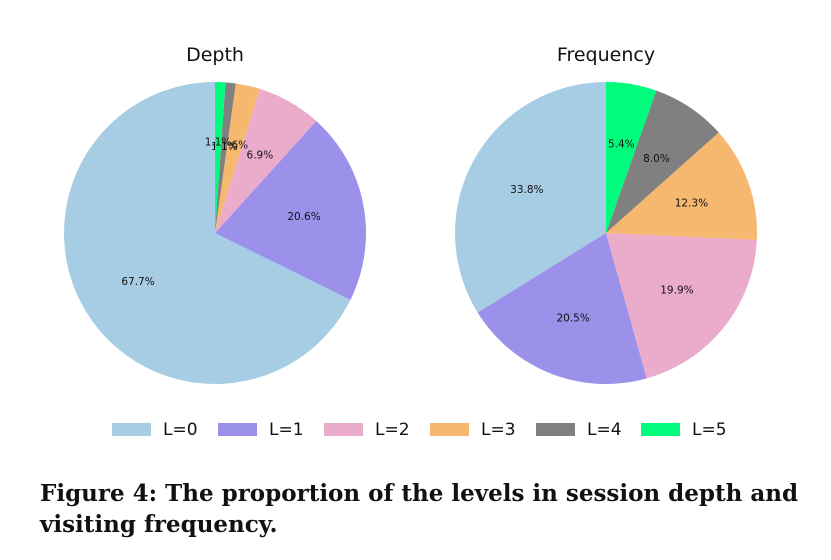  I want to click on pie-value-label-frequency-l-0: 33.8%, so click(526, 190).